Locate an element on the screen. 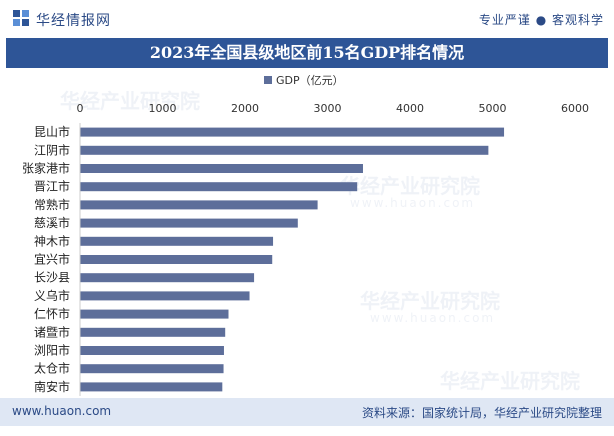 This screenshot has width=614, height=436. y-tick-label: 慈溪市 is located at coordinates (52, 222).